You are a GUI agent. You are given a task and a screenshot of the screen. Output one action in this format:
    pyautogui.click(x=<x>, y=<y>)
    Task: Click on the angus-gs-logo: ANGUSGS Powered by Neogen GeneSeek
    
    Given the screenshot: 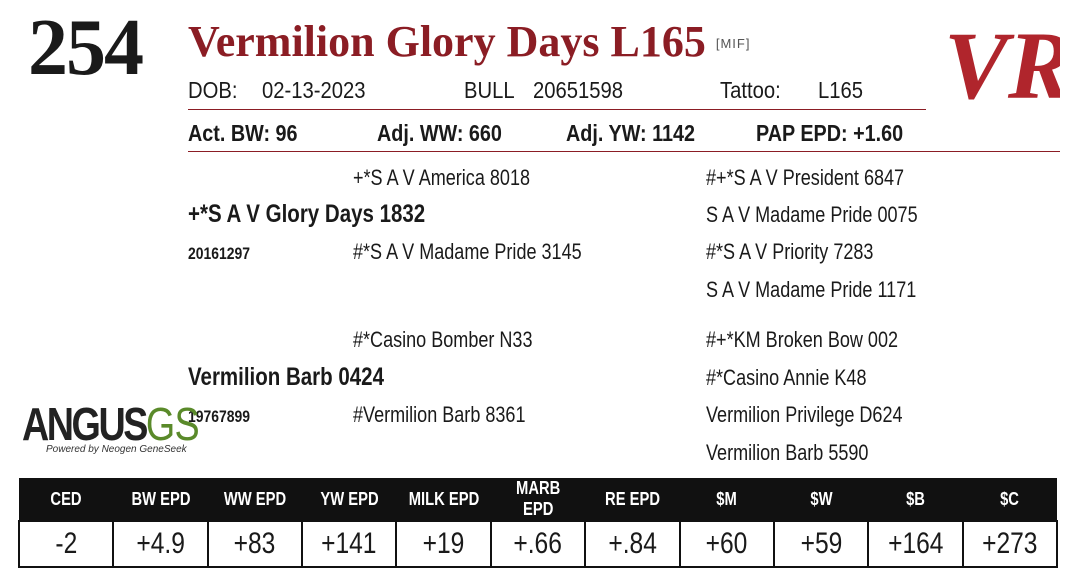 What is the action you would take?
    pyautogui.click(x=130, y=427)
    